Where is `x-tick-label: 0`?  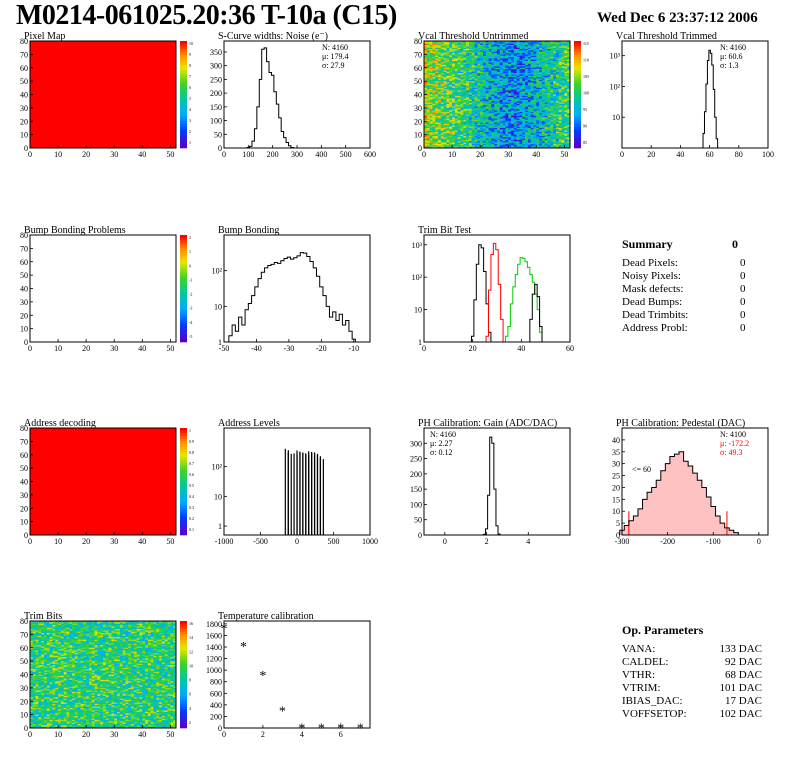
x-tick-label: 0 is located at coordinates (297, 541).